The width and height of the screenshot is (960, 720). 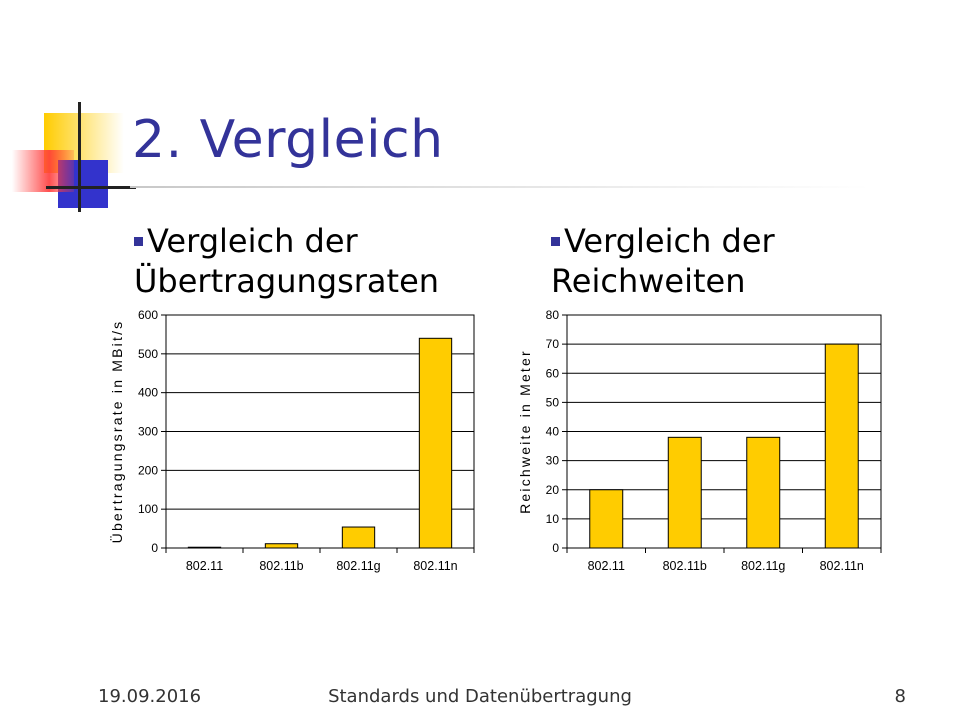 What do you see at coordinates (148, 315) in the screenshot?
I see `y-tick-label: 600` at bounding box center [148, 315].